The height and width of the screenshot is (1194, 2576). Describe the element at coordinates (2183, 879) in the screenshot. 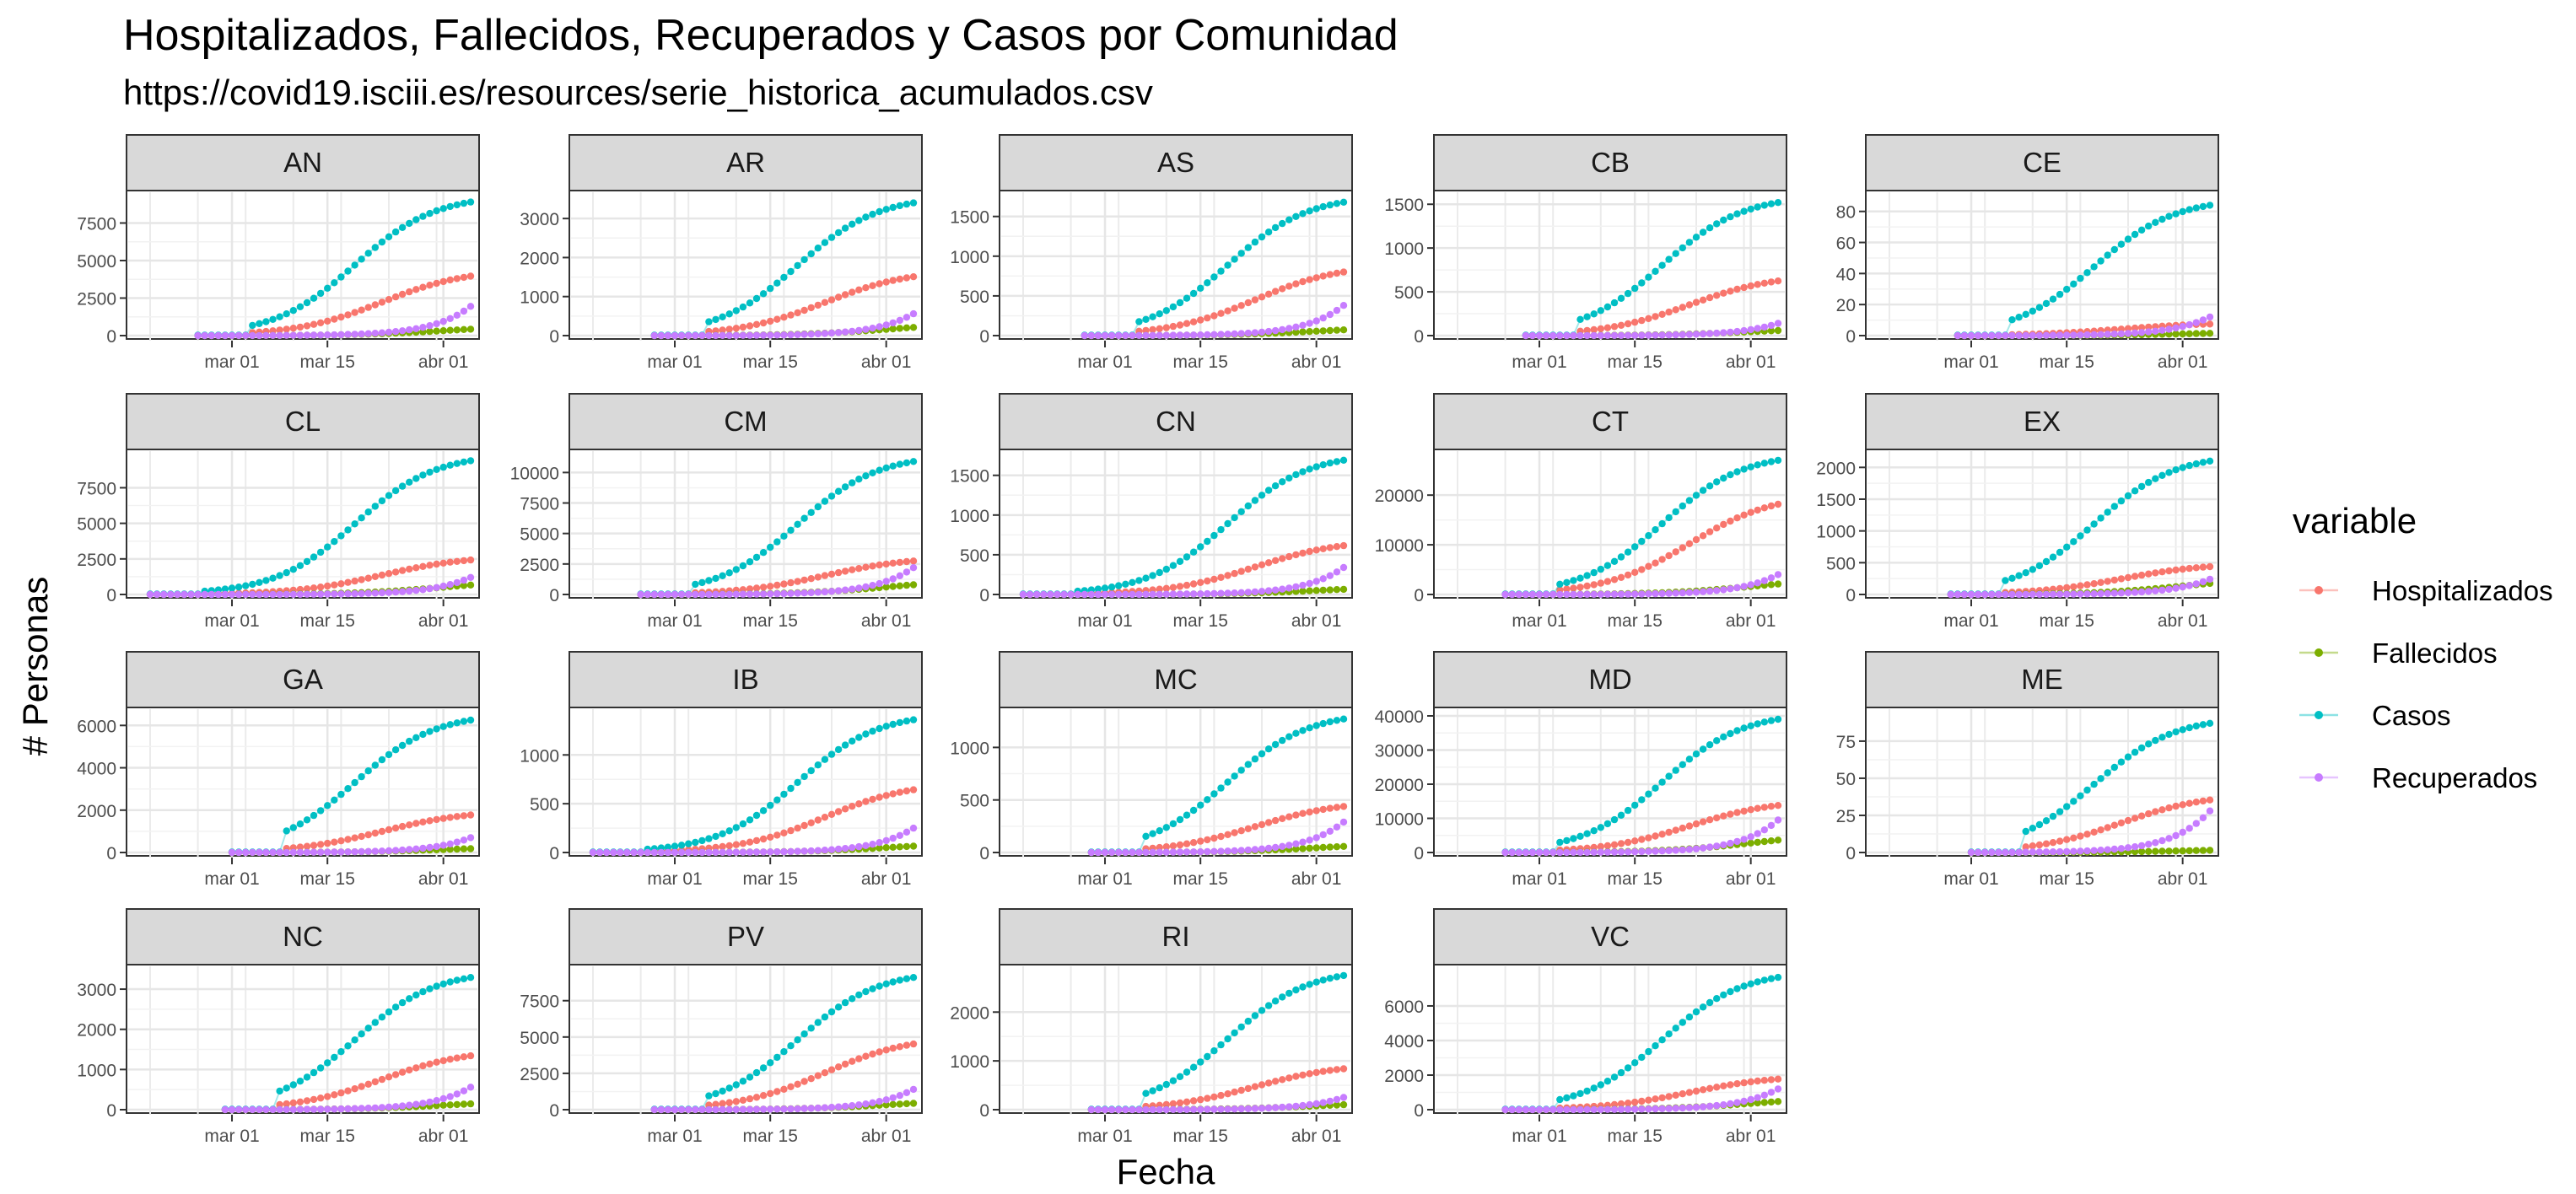

I see `x-tick-label: abr 01` at that location.